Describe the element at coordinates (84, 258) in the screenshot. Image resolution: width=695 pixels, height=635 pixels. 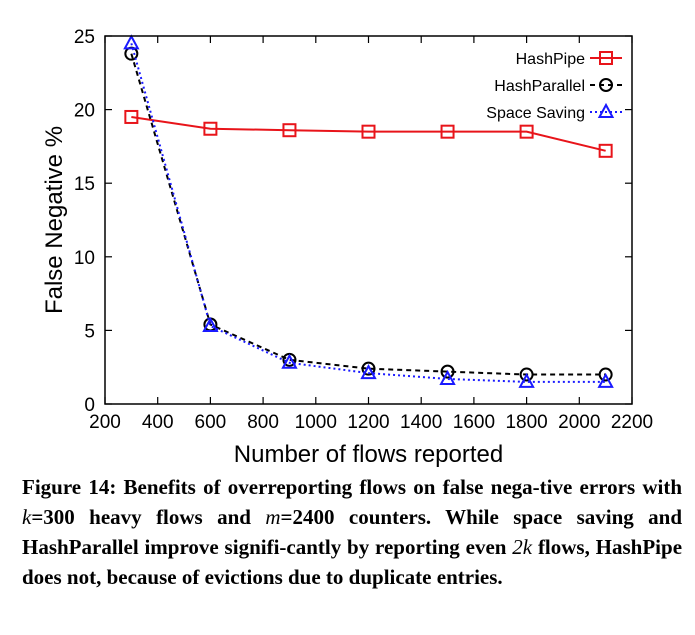
I see `y-tick-label: 10` at that location.